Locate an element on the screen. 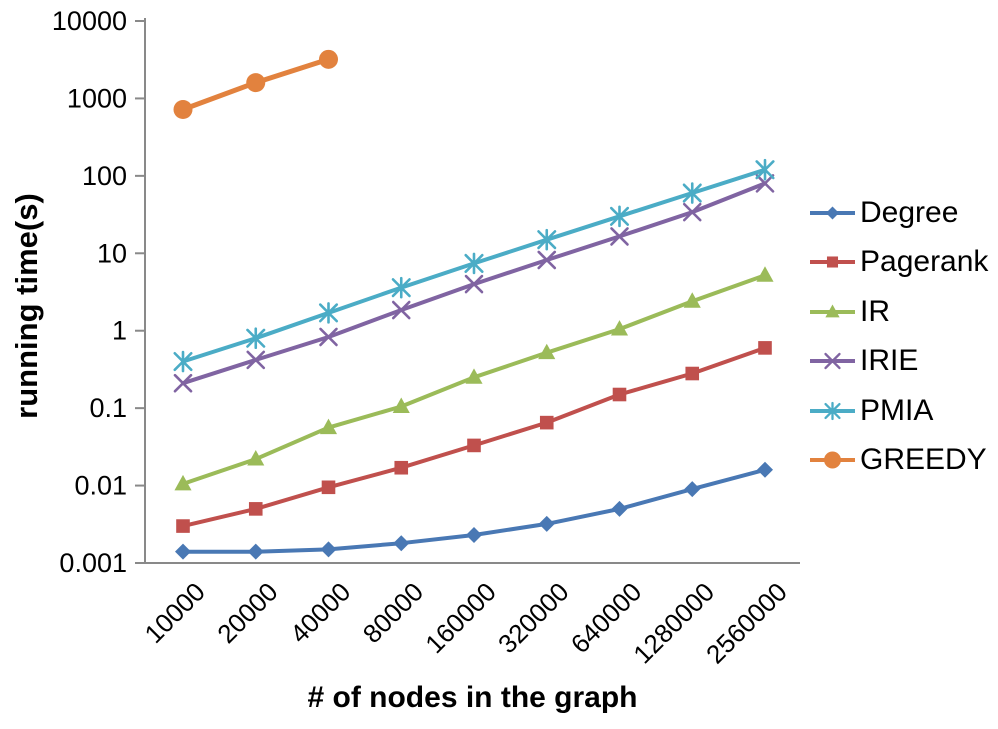 This screenshot has height=729, width=998. svg-text: 100 is located at coordinates (104, 176).